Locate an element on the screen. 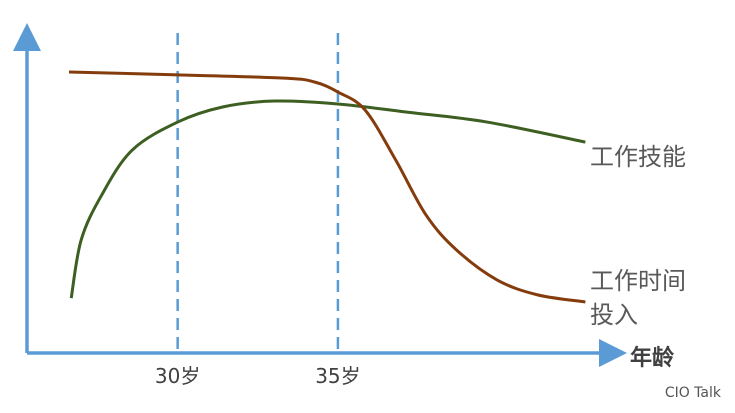 The width and height of the screenshot is (735, 413). x-axis-label: 年龄 is located at coordinates (652, 358).